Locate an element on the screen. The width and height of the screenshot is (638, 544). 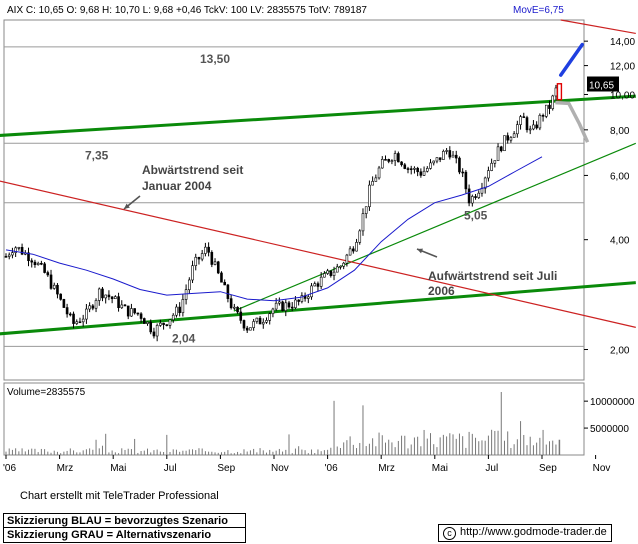
source-url: http://www.godmode-trader.de is located at coordinates (533, 532).